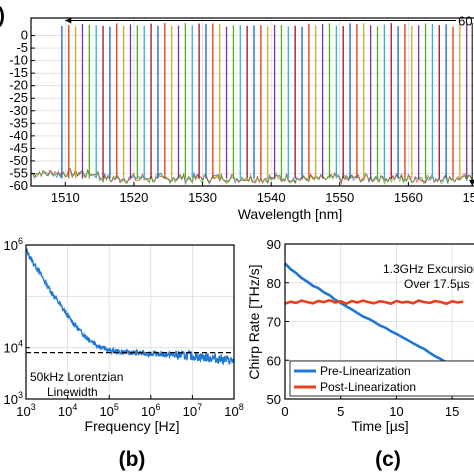  I want to click on panel-a-xtick-label-2: 1530, so click(202, 197).